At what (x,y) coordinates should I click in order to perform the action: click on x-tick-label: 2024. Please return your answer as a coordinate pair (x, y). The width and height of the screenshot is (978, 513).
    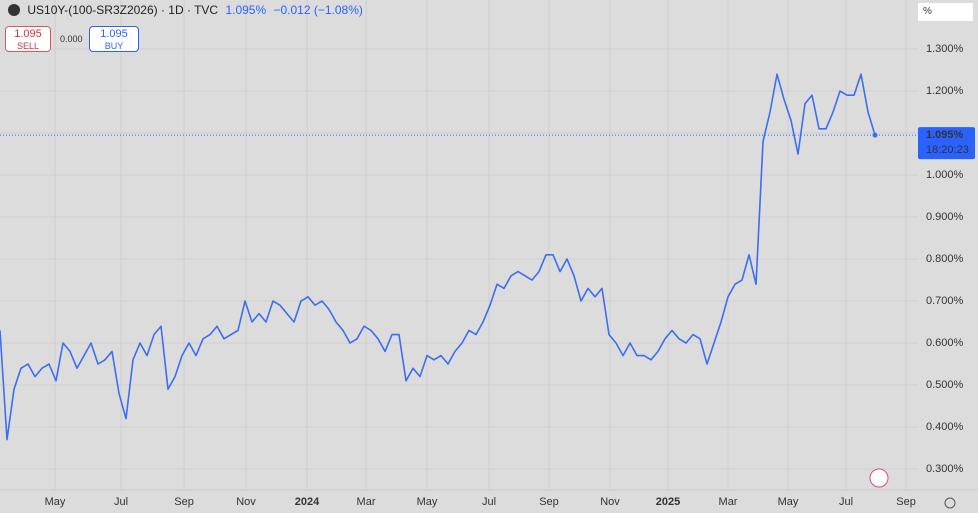
    Looking at the image, I should click on (307, 502).